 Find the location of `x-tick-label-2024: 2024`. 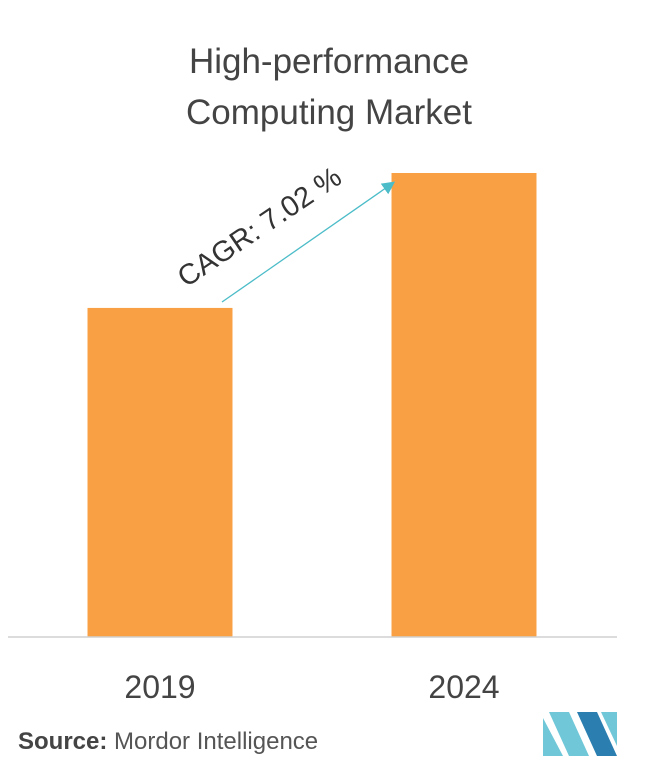

x-tick-label-2024: 2024 is located at coordinates (463, 687).